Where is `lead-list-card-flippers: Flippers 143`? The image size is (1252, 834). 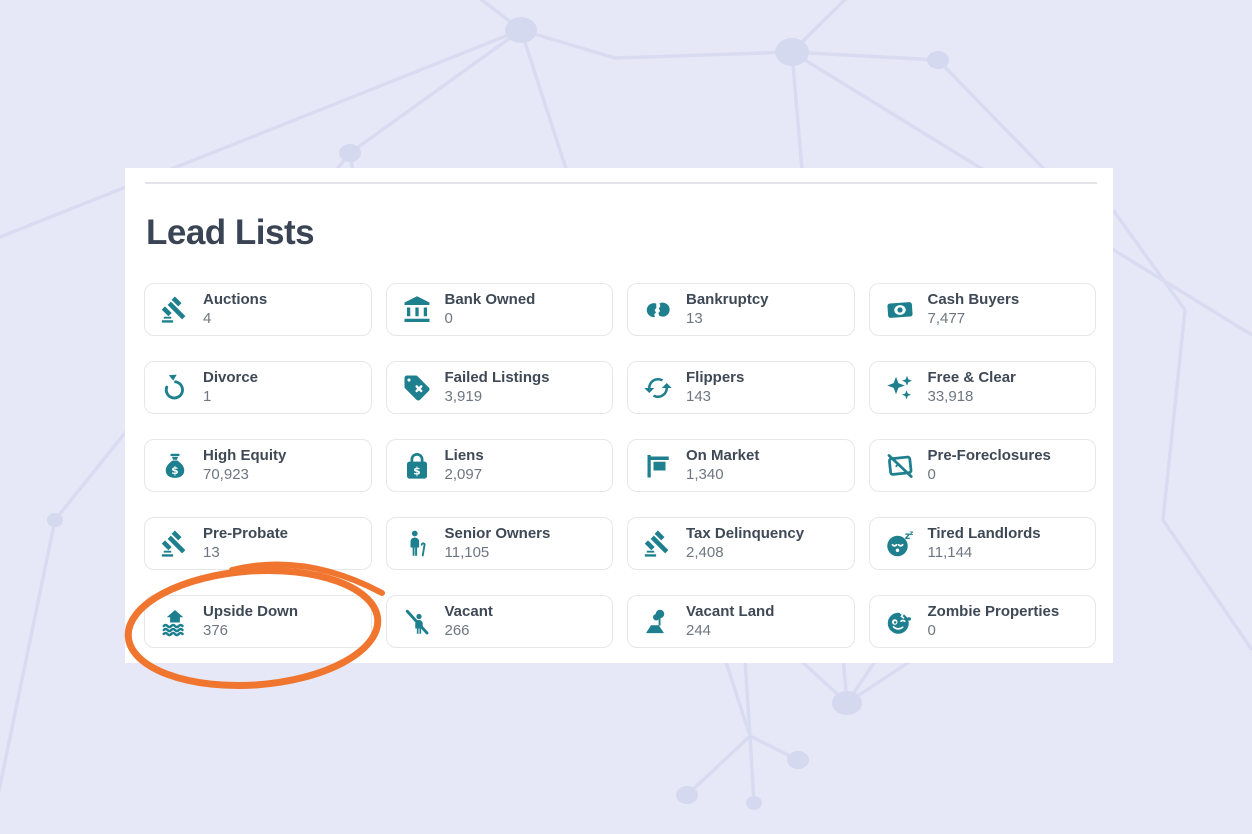
lead-list-card-flippers: Flippers 143 is located at coordinates (741, 387).